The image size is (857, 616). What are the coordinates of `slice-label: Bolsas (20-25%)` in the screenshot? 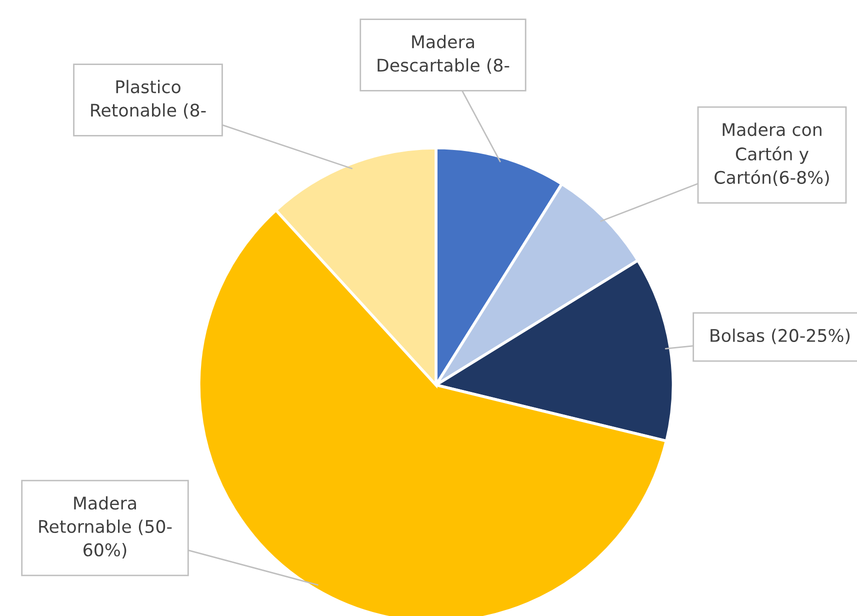 It's located at (780, 336).